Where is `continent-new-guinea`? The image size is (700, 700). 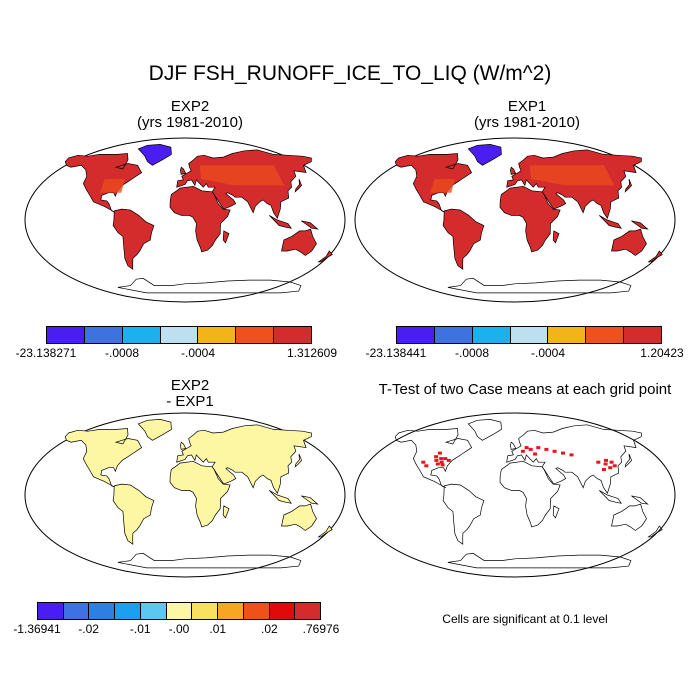
continent-new-guinea is located at coordinates (310, 225).